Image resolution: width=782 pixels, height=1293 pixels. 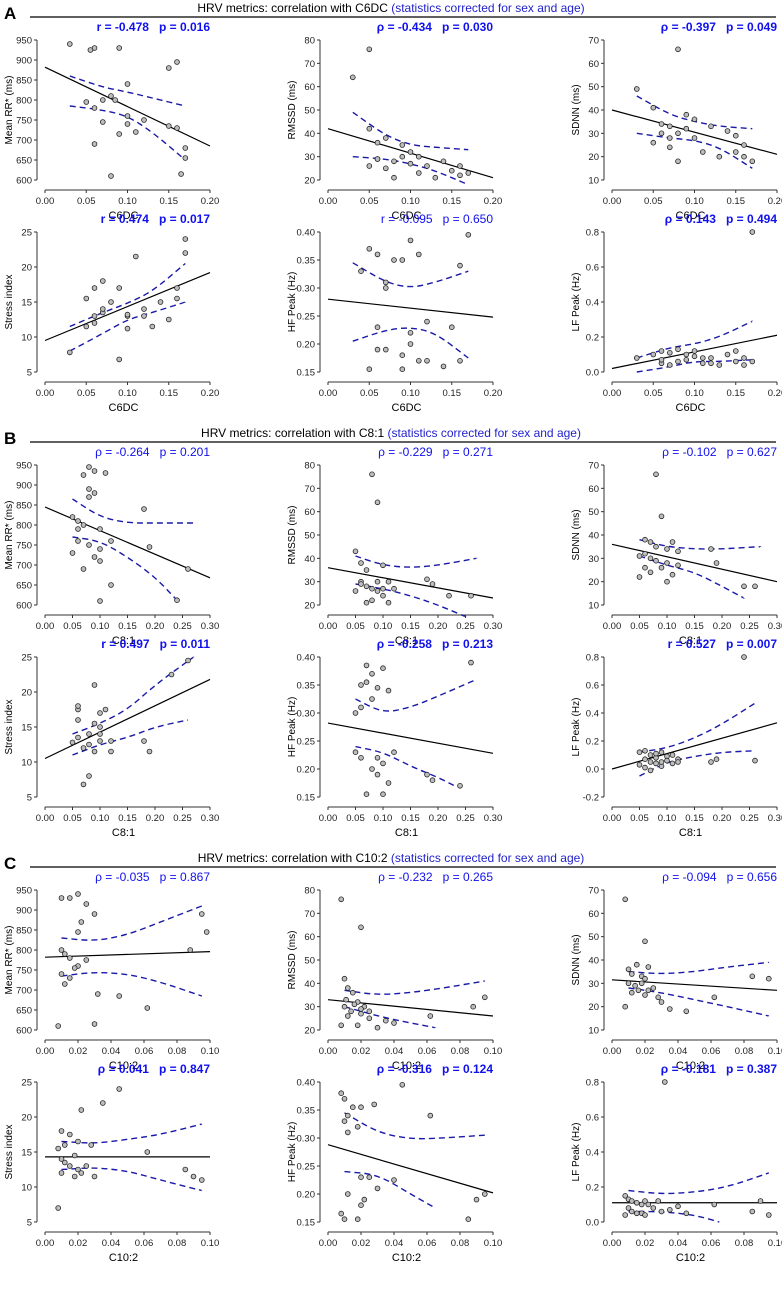 What do you see at coordinates (762, 452) in the screenshot?
I see `p-value: 0.627` at bounding box center [762, 452].